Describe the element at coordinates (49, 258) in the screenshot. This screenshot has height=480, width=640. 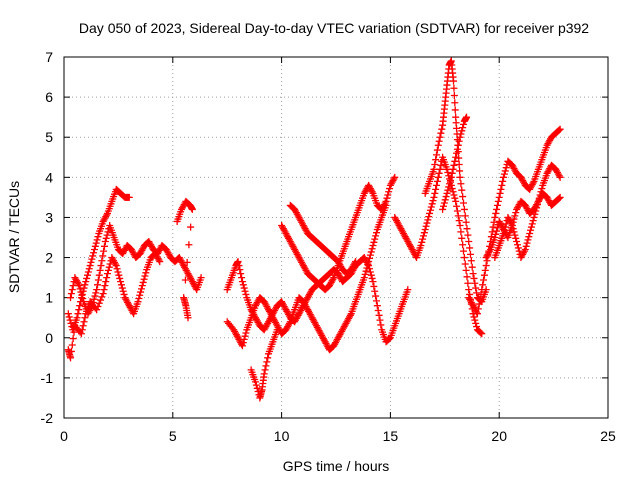
I see `y-tick-label: 2` at that location.